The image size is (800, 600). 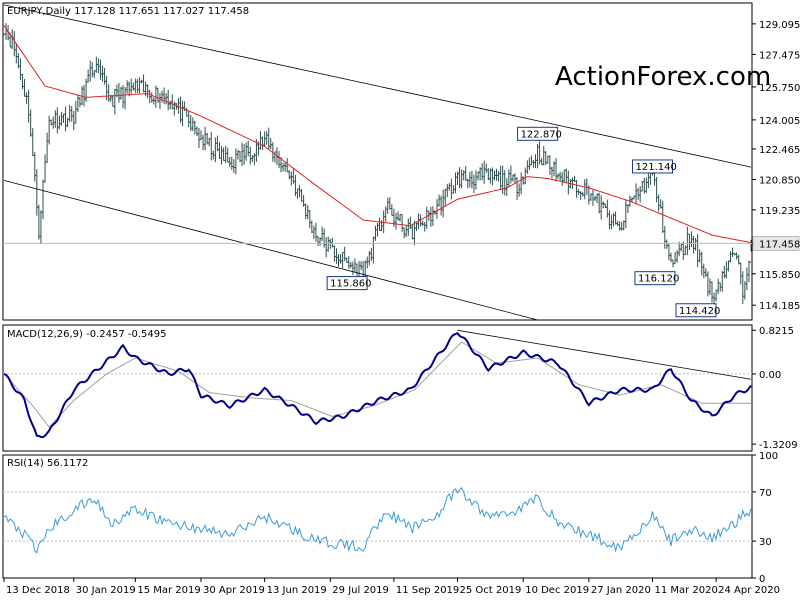 I want to click on price-annotation: 121.140, so click(x=654, y=166).